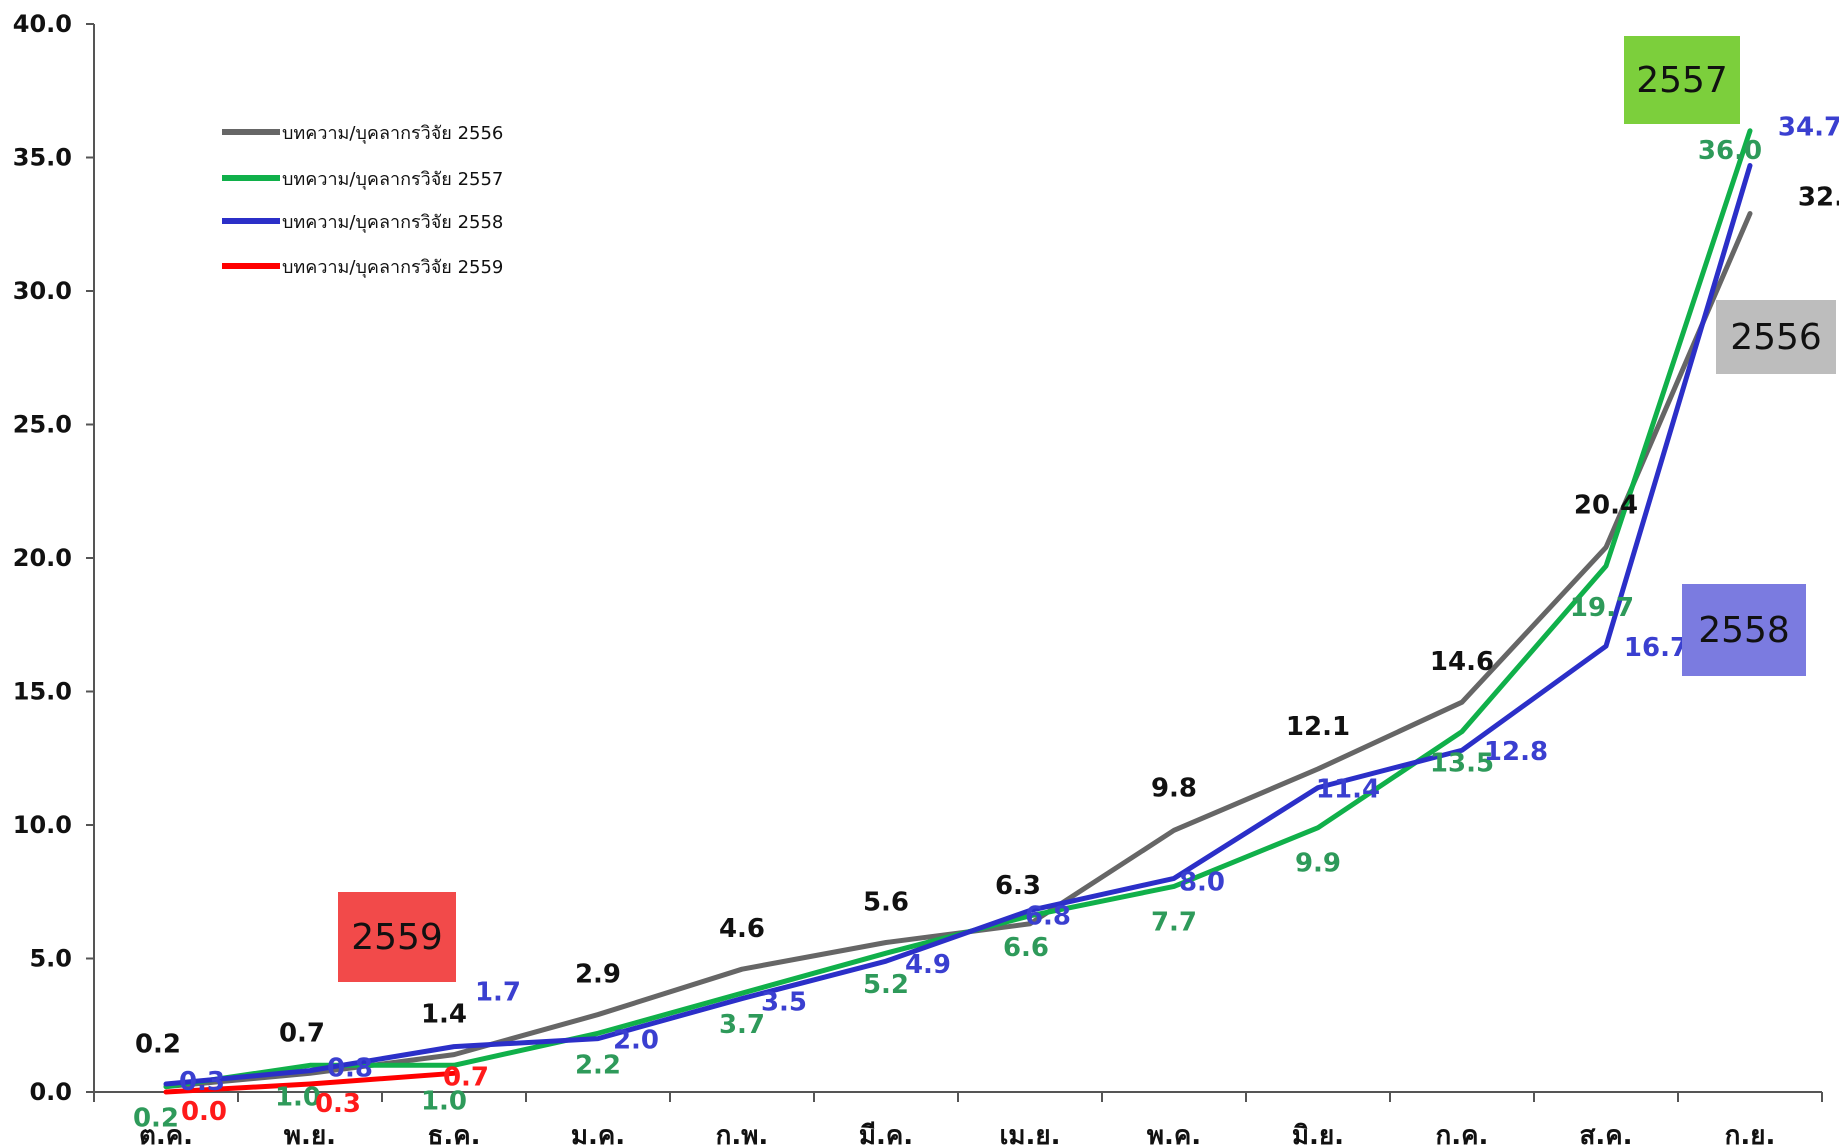  What do you see at coordinates (50, 959) in the screenshot?
I see `y-tick-label: 5.0` at bounding box center [50, 959].